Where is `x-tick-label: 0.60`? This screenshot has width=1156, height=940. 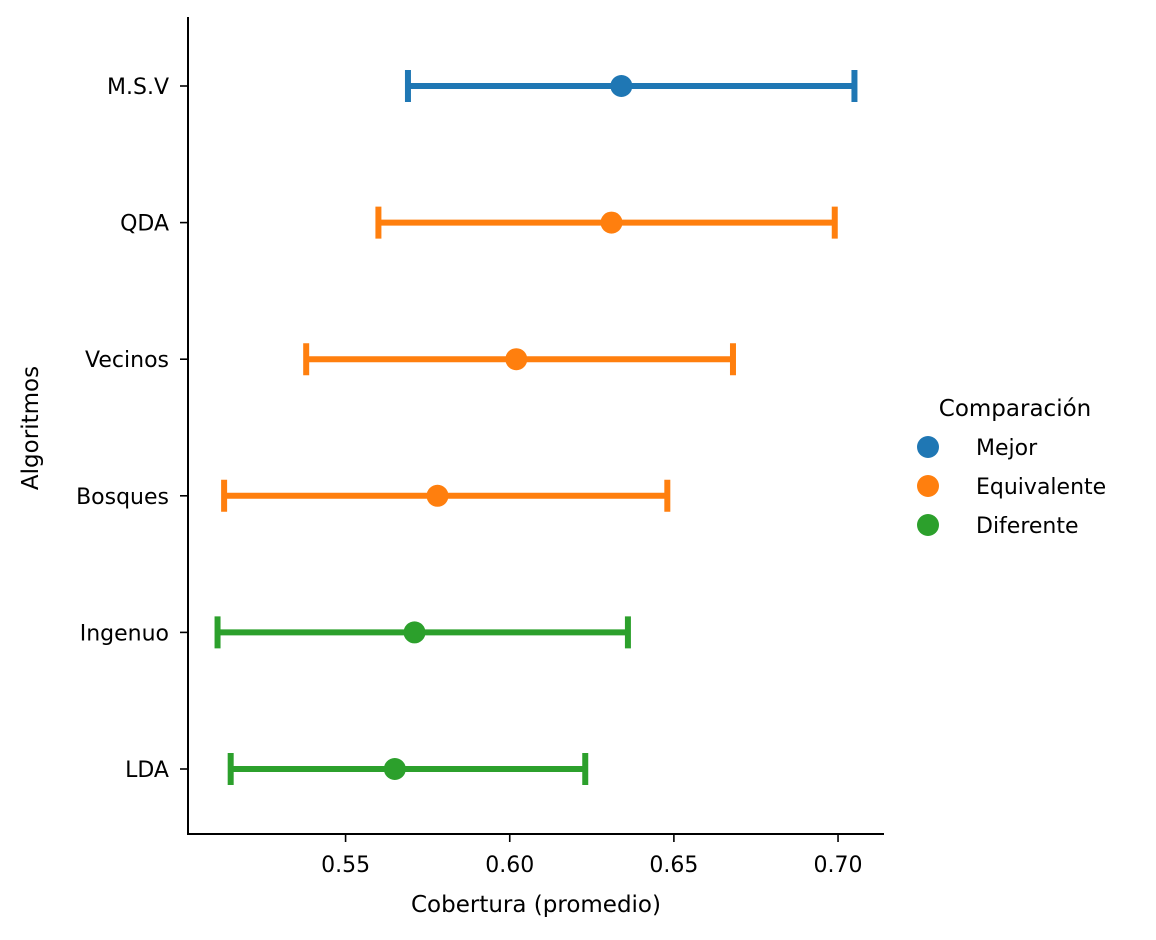
x-tick-label: 0.60 is located at coordinates (509, 865).